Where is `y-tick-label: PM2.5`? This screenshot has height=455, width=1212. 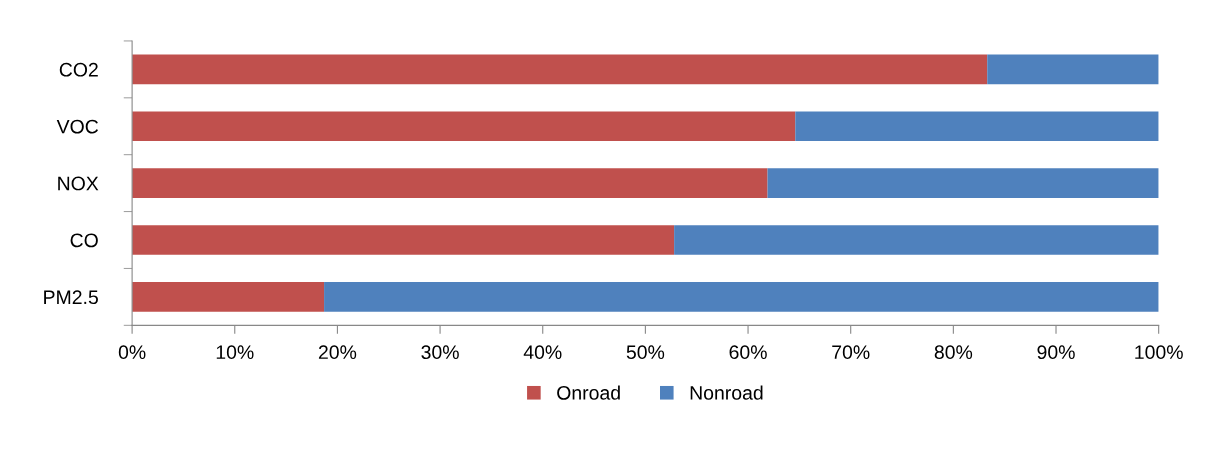 y-tick-label: PM2.5 is located at coordinates (71, 297).